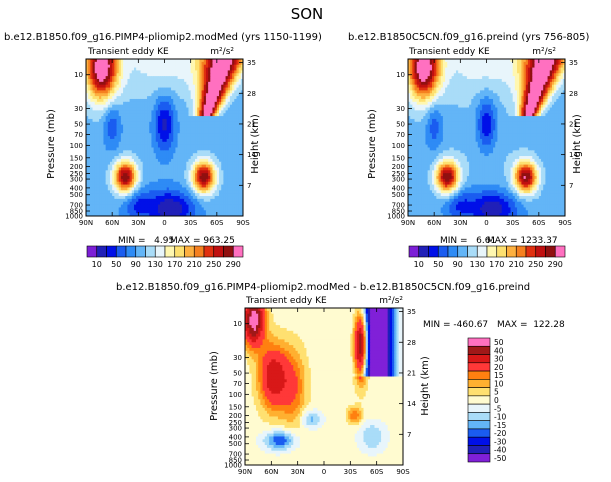 The height and width of the screenshot is (482, 611). Describe the element at coordinates (243, 223) in the screenshot. I see `x-tick-label: 90S` at that location.